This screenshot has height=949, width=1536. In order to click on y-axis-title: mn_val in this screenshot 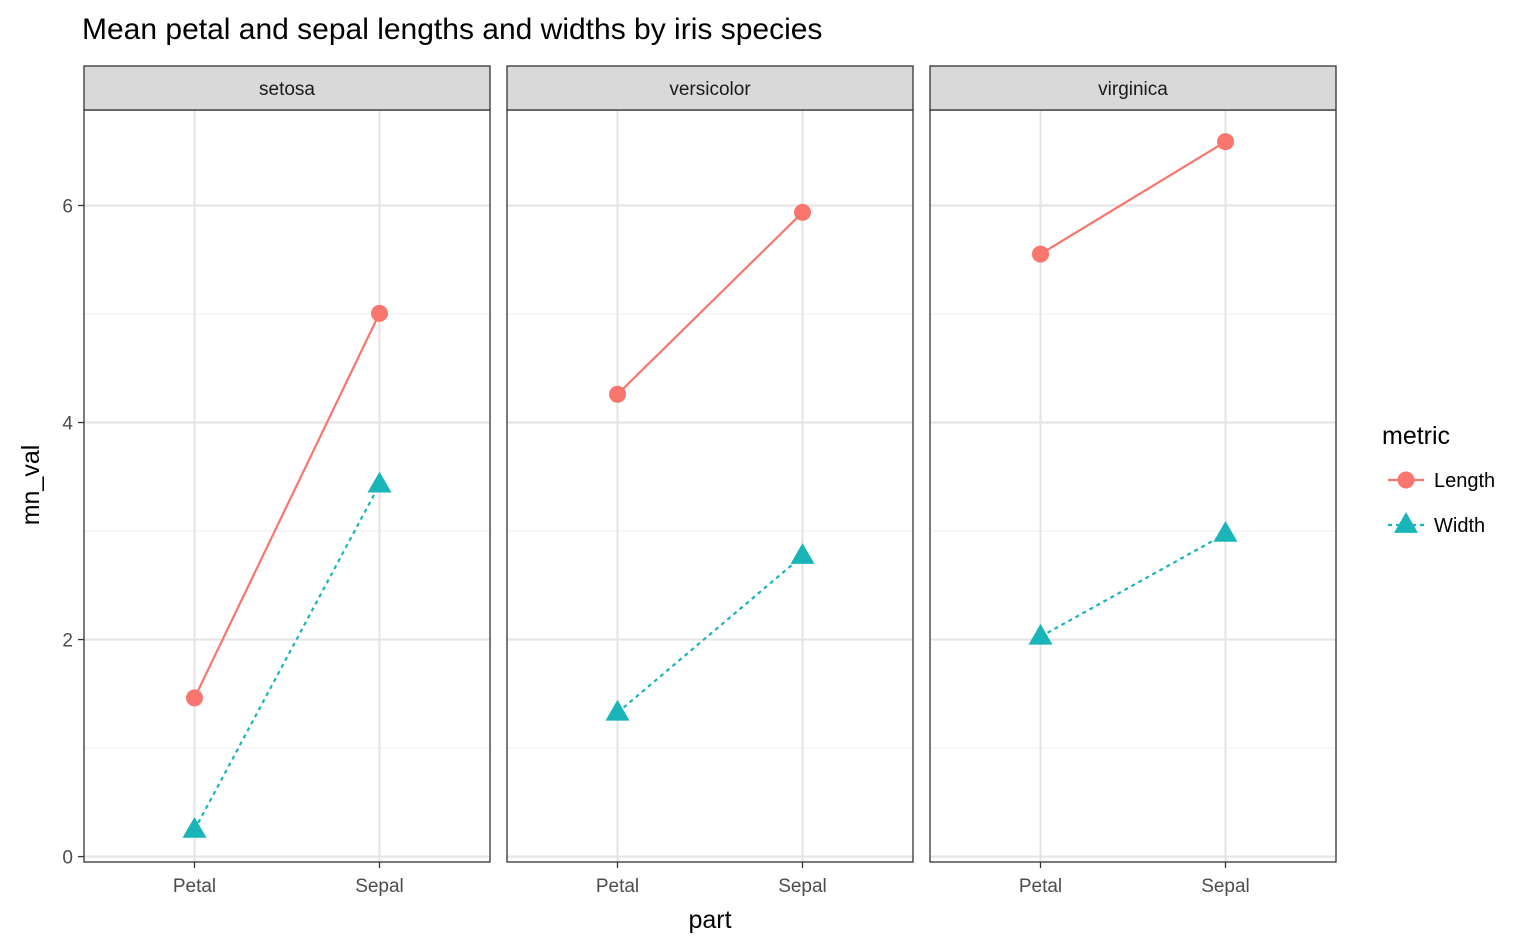, I will do `click(31, 485)`.